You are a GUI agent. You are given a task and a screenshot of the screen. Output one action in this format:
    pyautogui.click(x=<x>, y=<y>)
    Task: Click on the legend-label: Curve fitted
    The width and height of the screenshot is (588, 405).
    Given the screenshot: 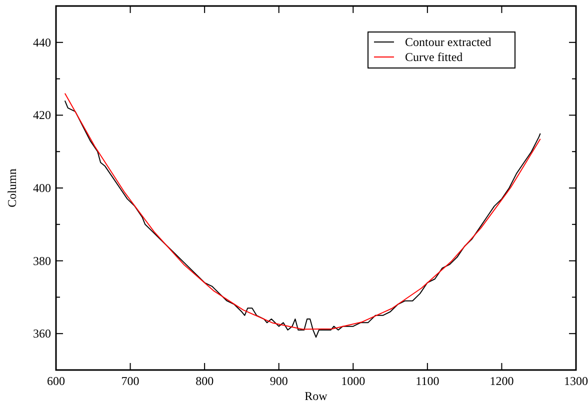 What is the action you would take?
    pyautogui.click(x=434, y=57)
    